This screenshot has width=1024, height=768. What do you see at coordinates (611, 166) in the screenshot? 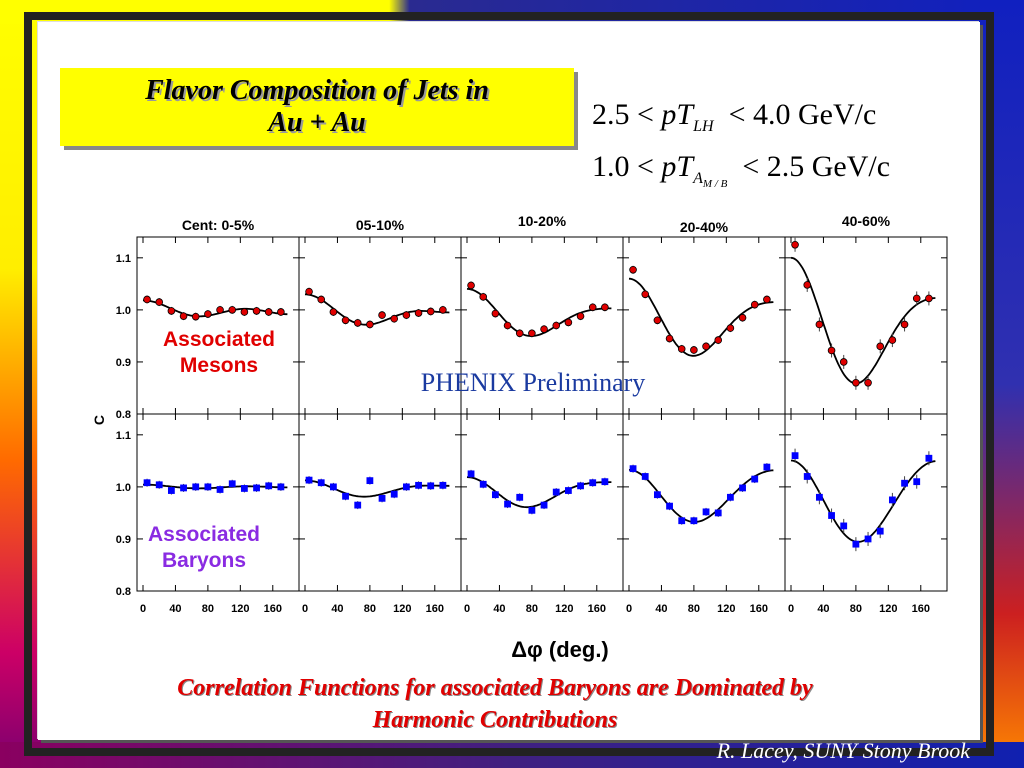
I see `assoc-pt-low: 1.0` at bounding box center [611, 166].